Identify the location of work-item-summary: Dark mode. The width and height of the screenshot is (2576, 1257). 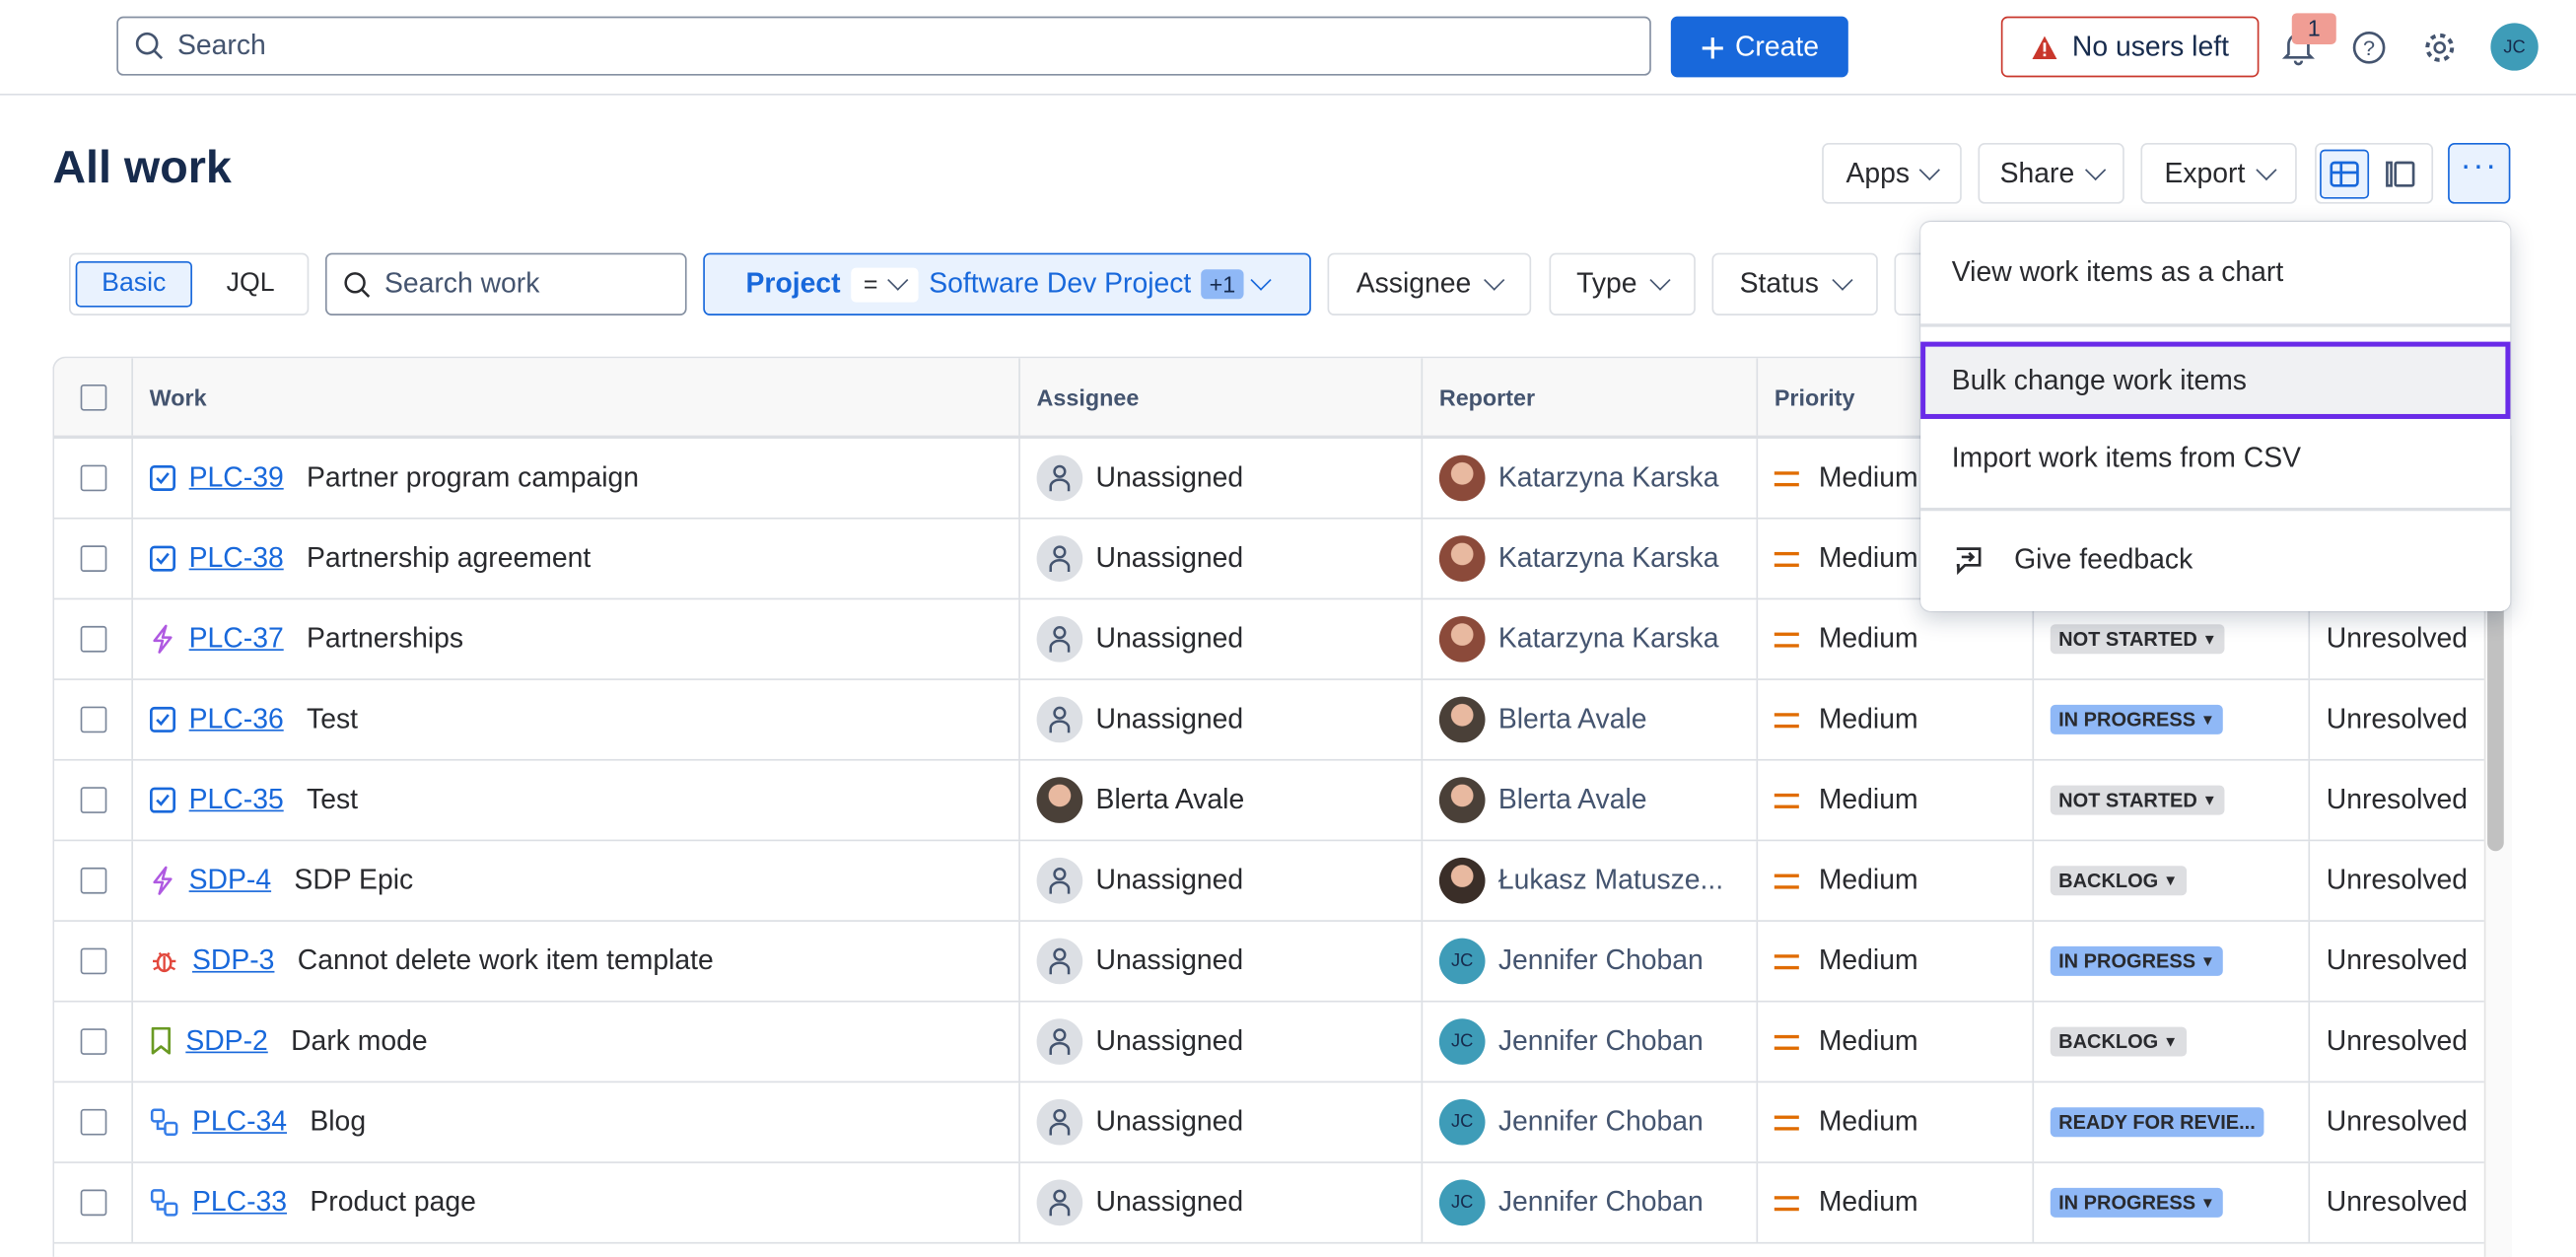
(360, 1040).